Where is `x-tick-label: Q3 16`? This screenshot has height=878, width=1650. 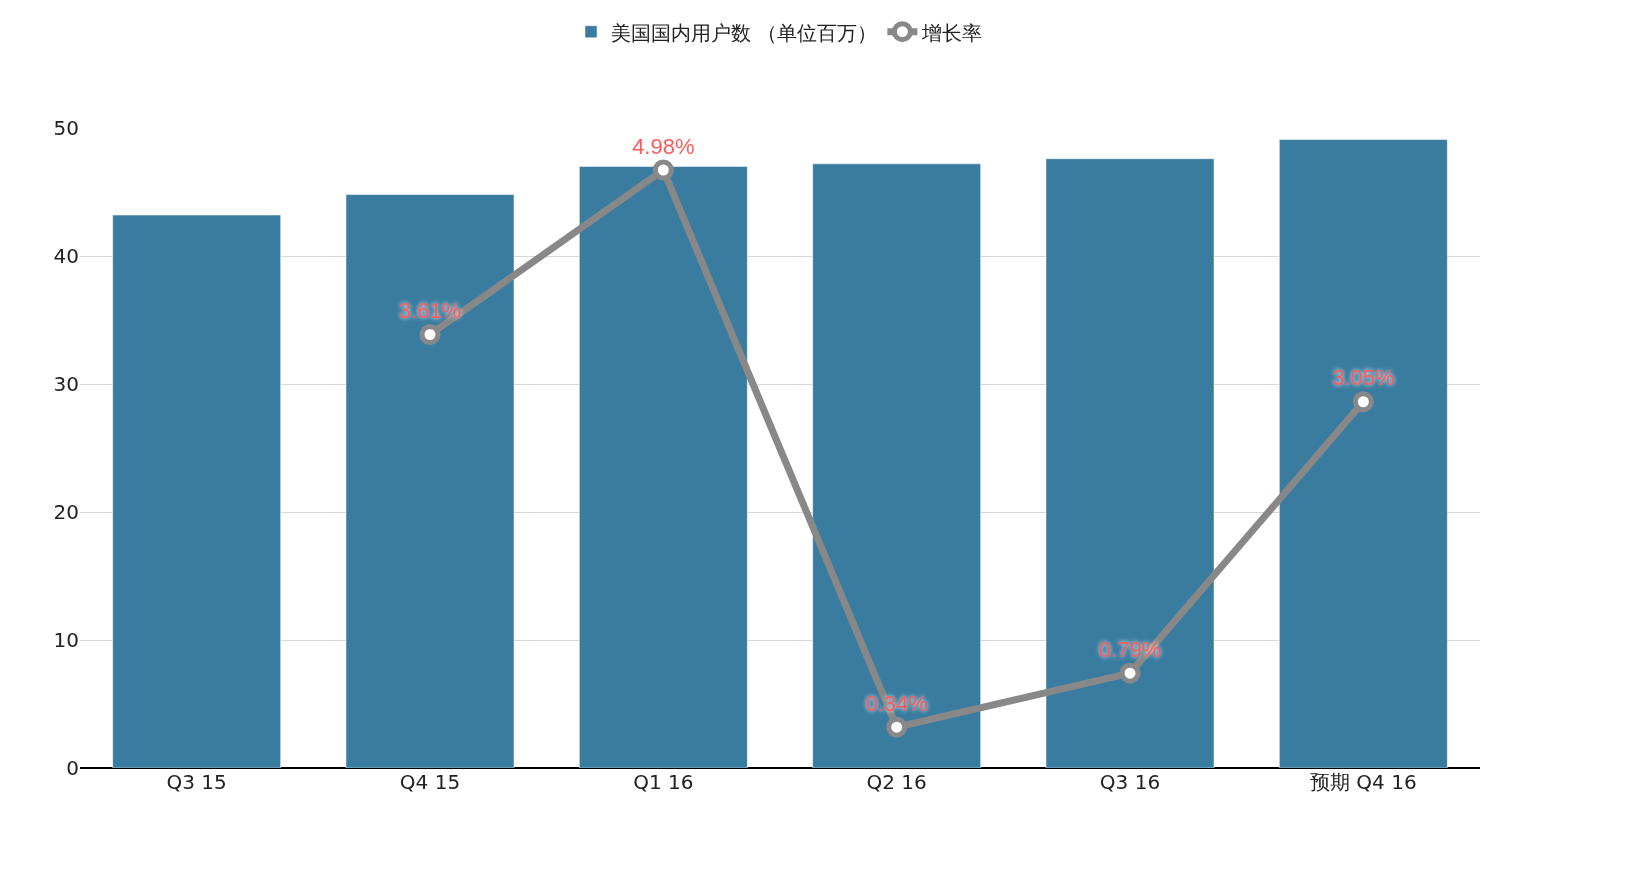 x-tick-label: Q3 16 is located at coordinates (1130, 782).